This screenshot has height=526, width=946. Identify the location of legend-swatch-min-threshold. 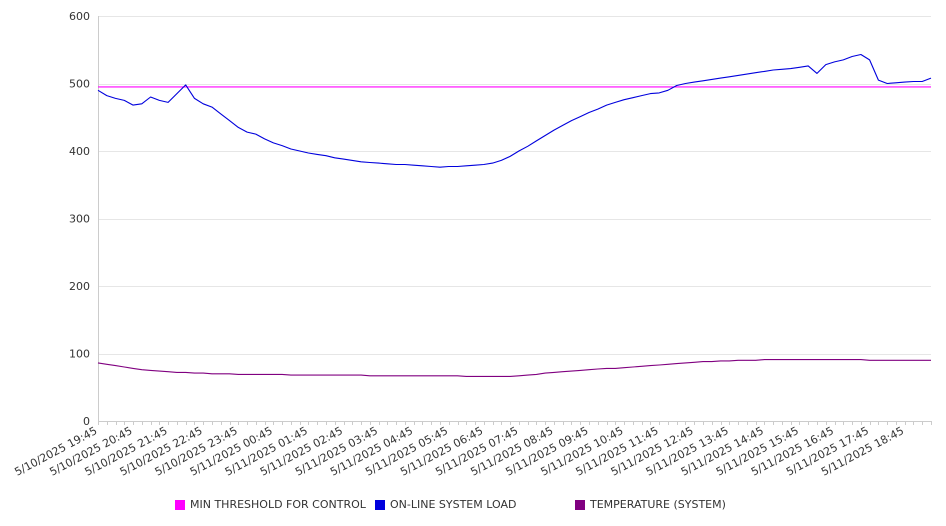
(180, 504).